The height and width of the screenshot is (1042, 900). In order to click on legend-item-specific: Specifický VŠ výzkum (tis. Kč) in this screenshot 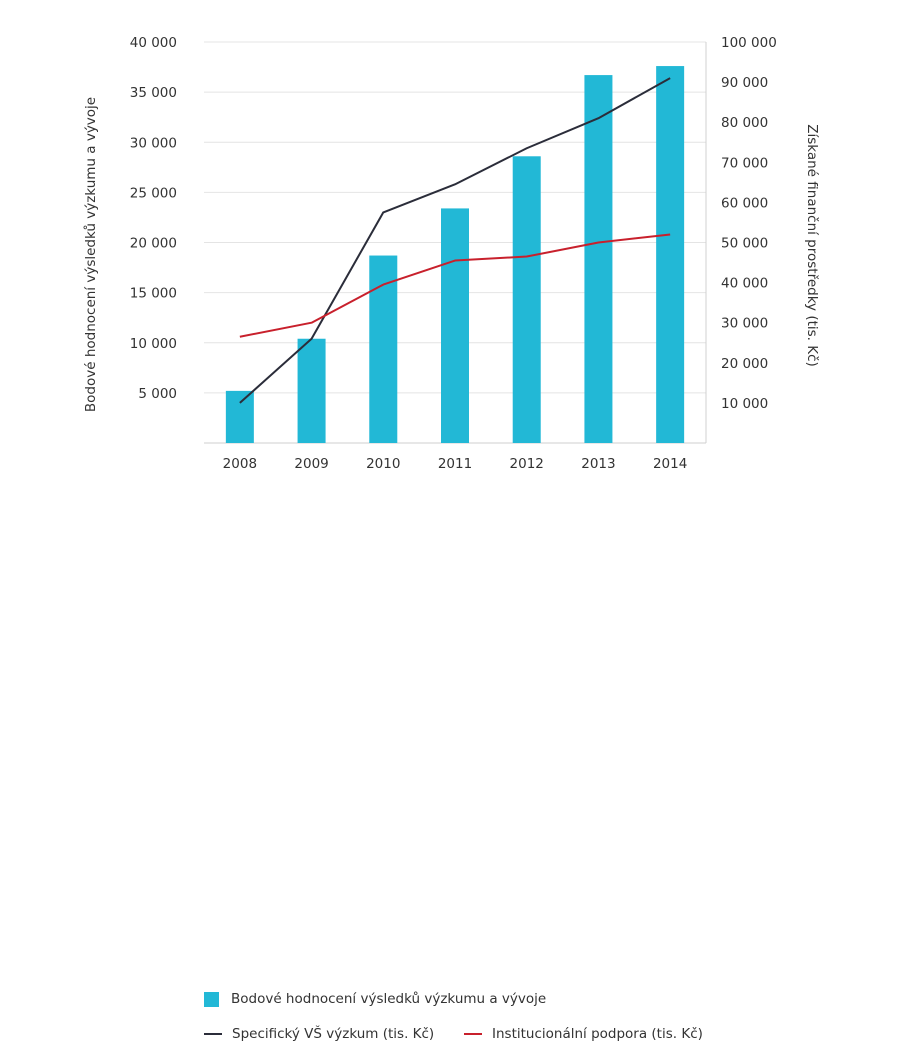, I will do `click(319, 1034)`.